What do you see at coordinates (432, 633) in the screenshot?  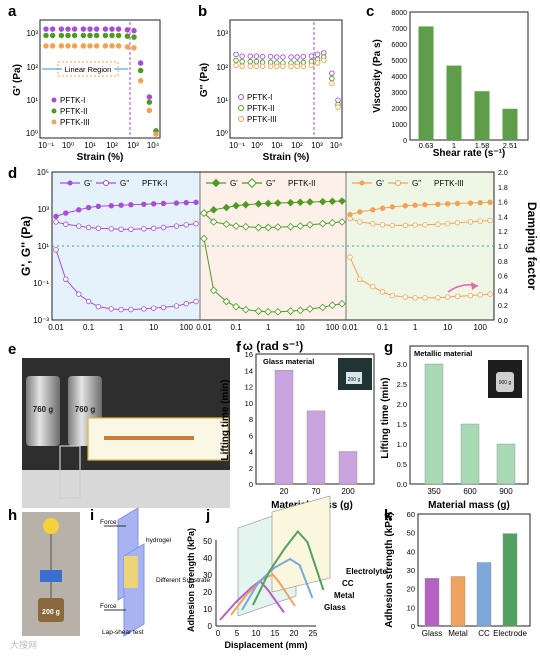 I see `x-tick-label: Glass` at bounding box center [432, 633].